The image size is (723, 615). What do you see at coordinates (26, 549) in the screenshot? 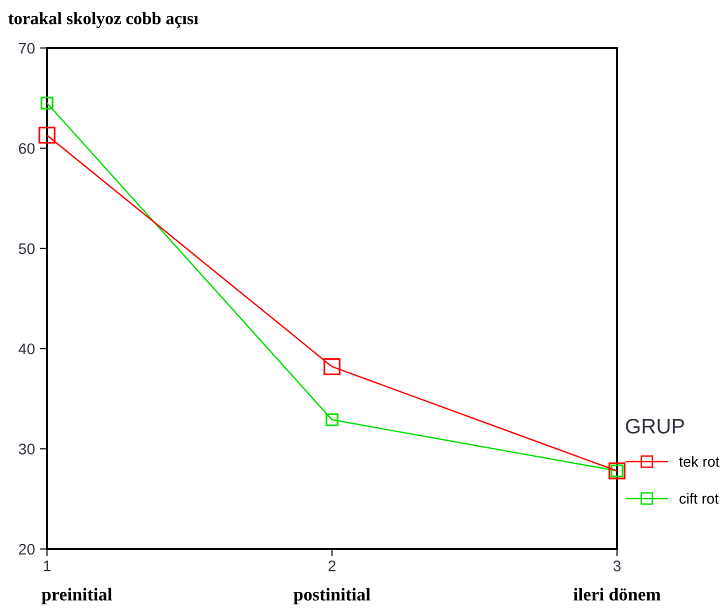
I see `y-tick-label: 20` at bounding box center [26, 549].